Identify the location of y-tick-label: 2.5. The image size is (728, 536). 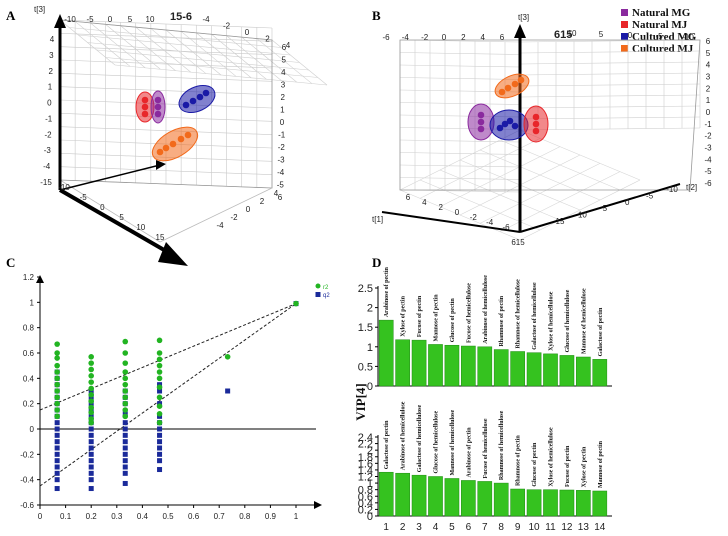
(365, 289).